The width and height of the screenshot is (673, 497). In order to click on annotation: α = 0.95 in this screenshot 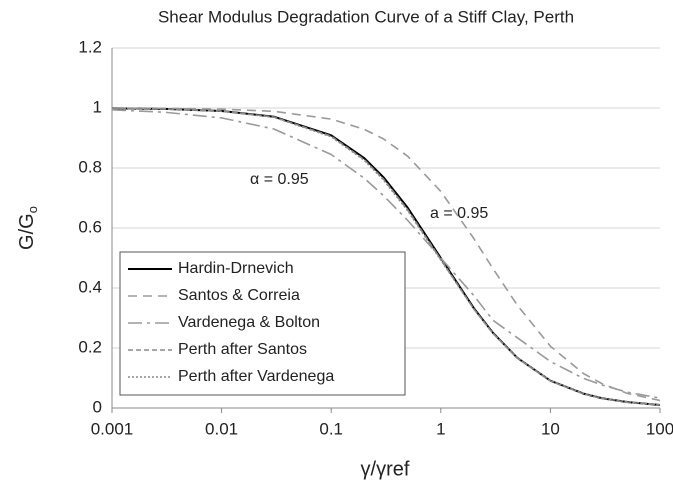, I will do `click(279, 179)`.